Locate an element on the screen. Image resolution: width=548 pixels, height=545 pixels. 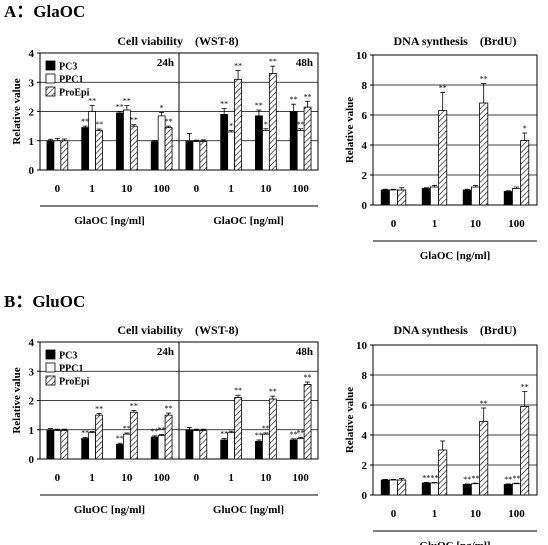
chart5-ytick-label: 6 is located at coordinates (365, 406).